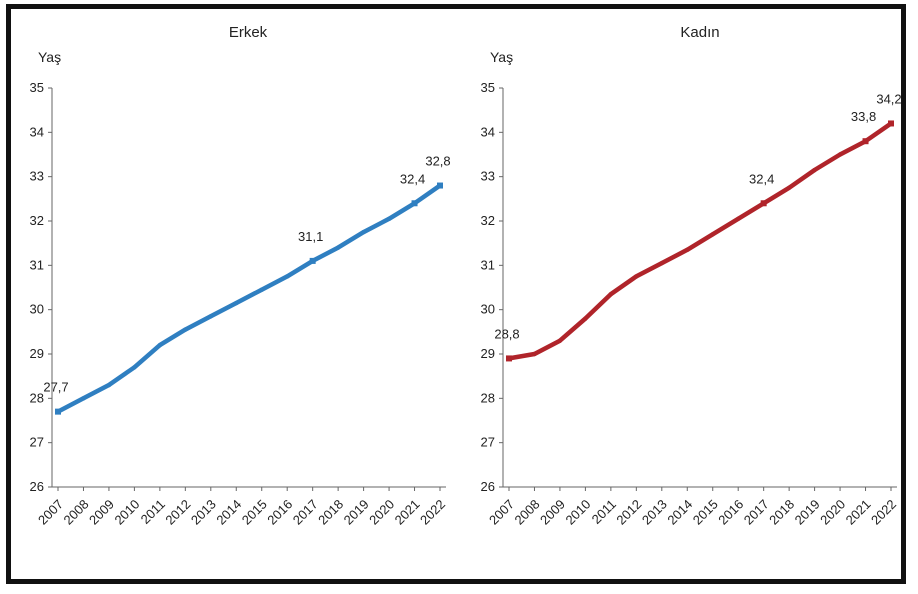  Describe the element at coordinates (699, 32) in the screenshot. I see `chart-title: Kadın` at that location.